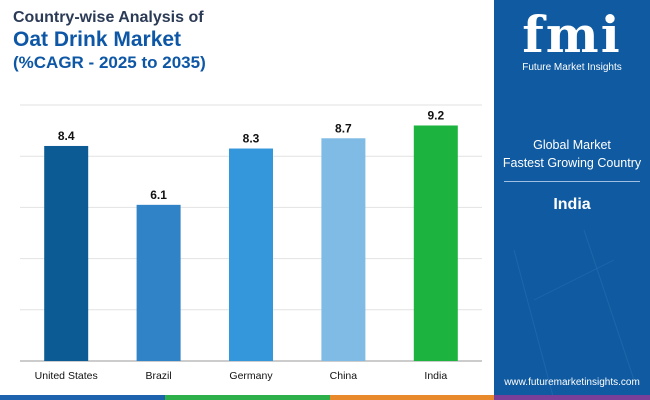 The width and height of the screenshot is (650, 400). I want to click on x-tick-label: India, so click(435, 376).